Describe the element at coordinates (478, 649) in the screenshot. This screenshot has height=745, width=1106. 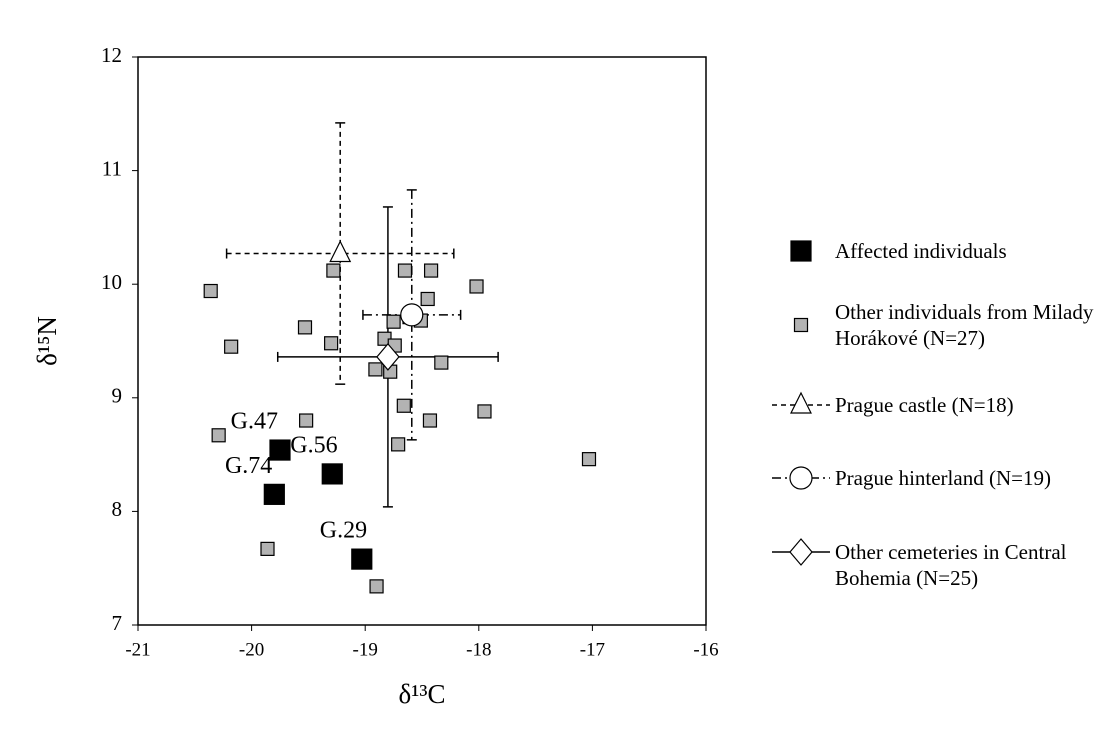
I see `x-tick-label: -18` at that location.